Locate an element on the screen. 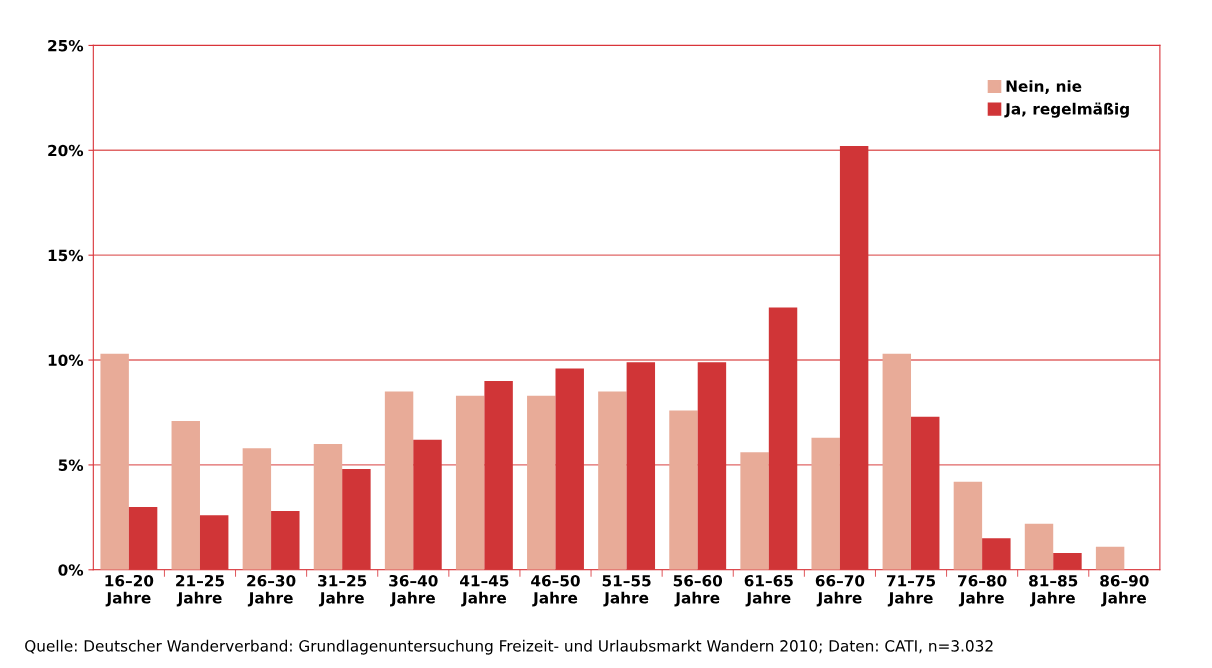 The height and width of the screenshot is (668, 1212). source-note: Quelle: Deutscher Wanderverband: Grundlagenuntersuchung Freizeit- und Urlaubsmarkt Wandern 2010; Daten: CATI, n=3.032 is located at coordinates (509, 647).